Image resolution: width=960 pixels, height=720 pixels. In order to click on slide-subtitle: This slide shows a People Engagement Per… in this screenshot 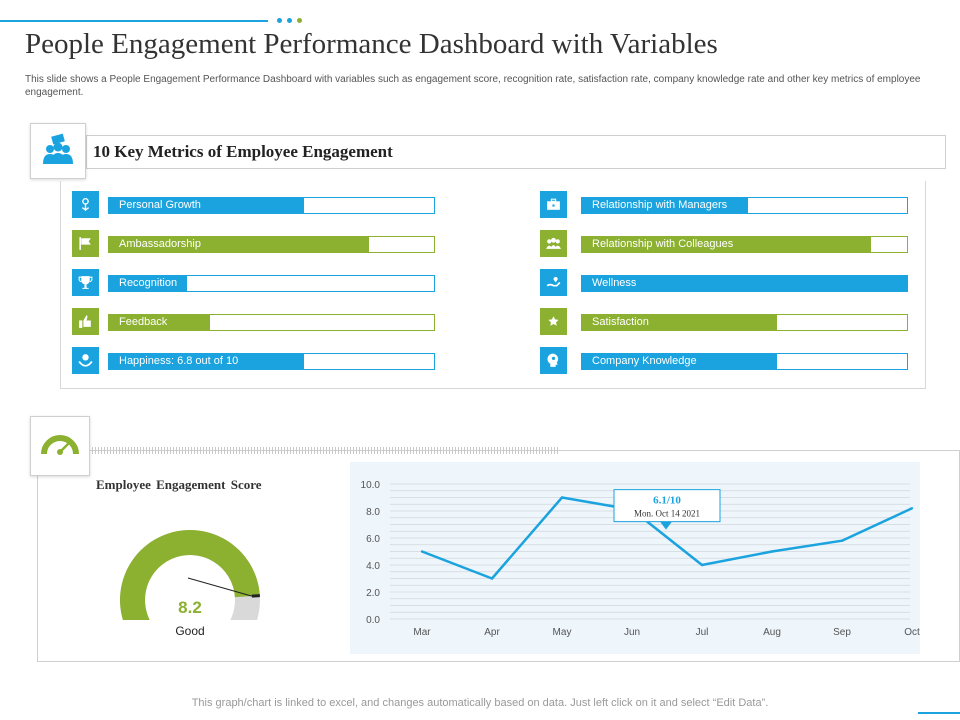, I will do `click(473, 86)`.